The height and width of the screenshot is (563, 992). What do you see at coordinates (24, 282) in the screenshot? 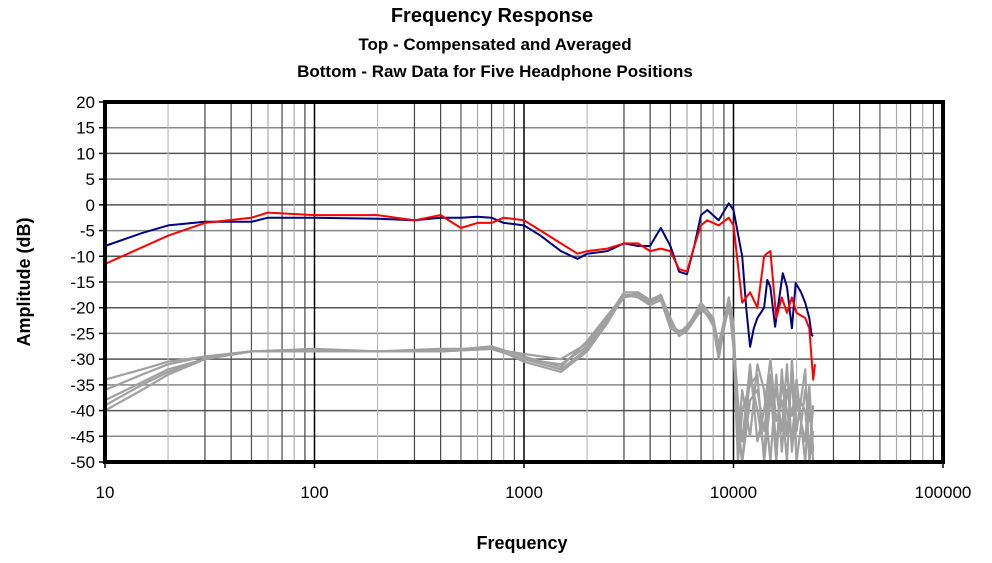
I see `y-axis-label: Amplitude (dB)` at bounding box center [24, 282].